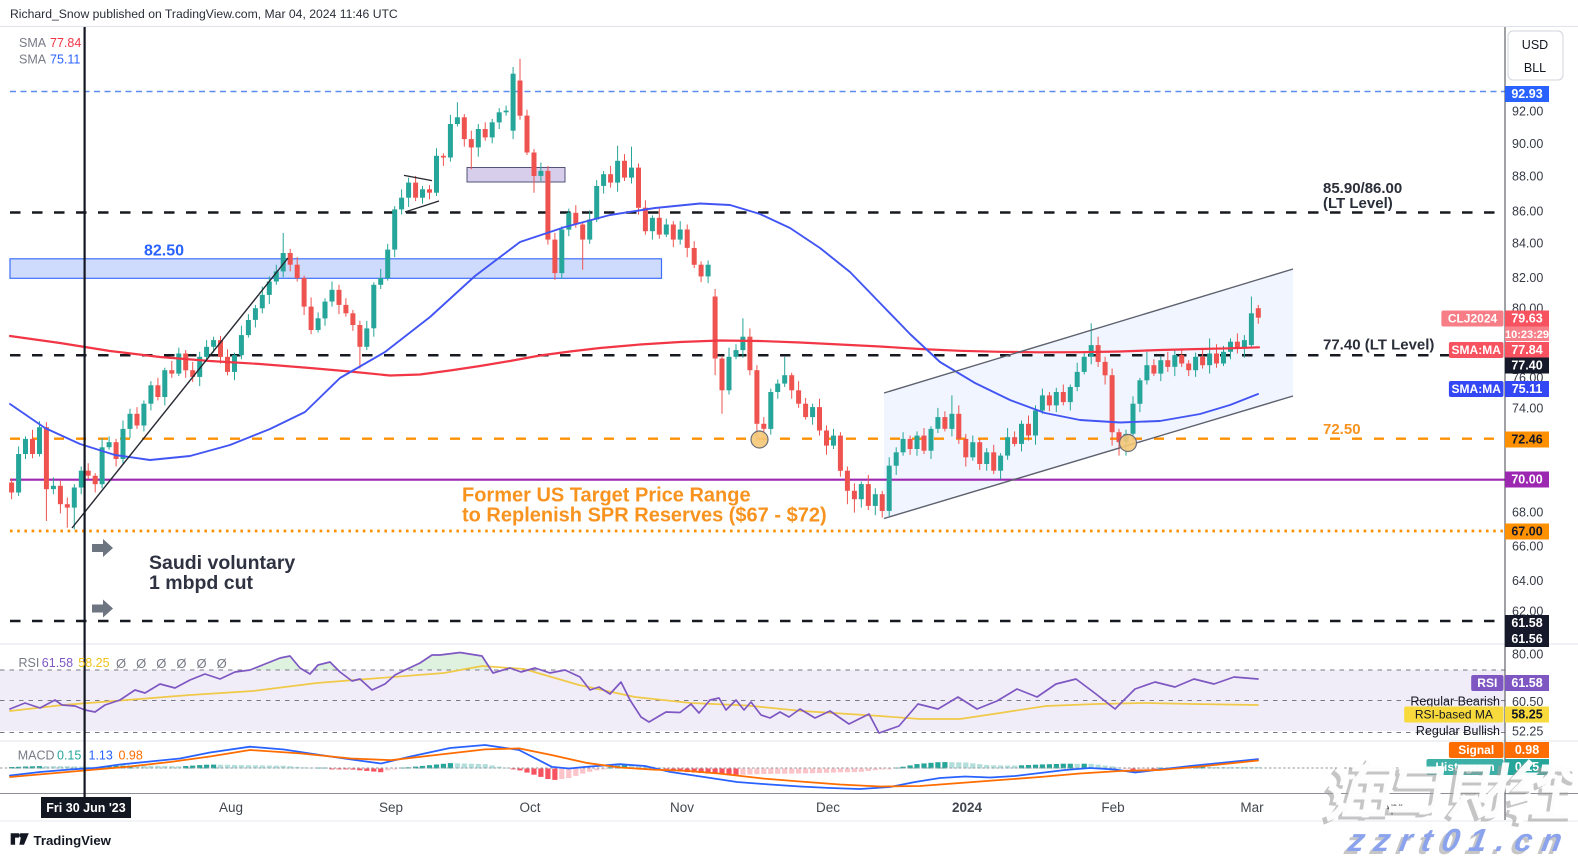  What do you see at coordinates (1473, 319) in the screenshot?
I see `svg-text: CLJ2024` at bounding box center [1473, 319].